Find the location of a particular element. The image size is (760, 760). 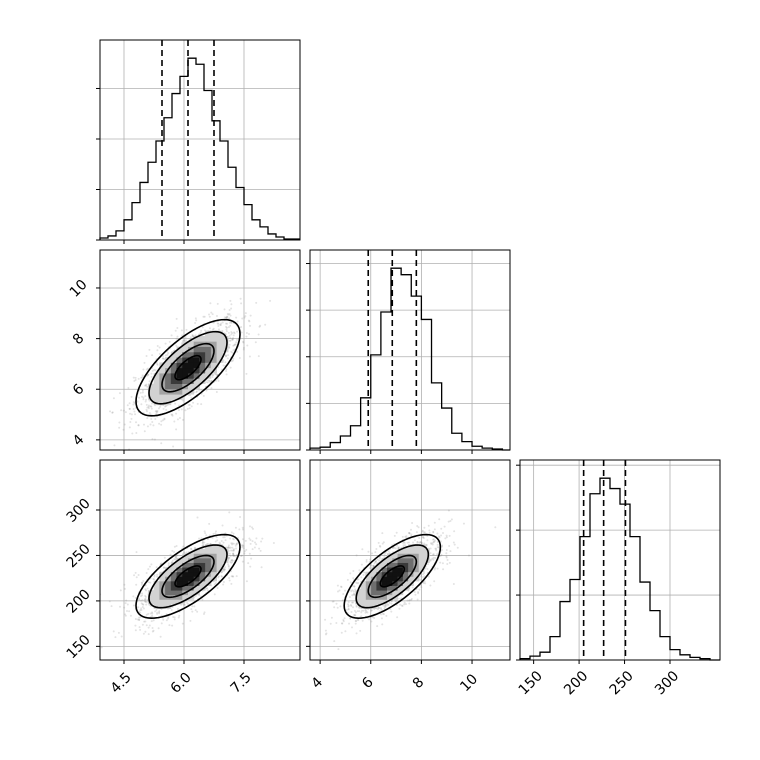

panel-frame is located at coordinates (410, 560).